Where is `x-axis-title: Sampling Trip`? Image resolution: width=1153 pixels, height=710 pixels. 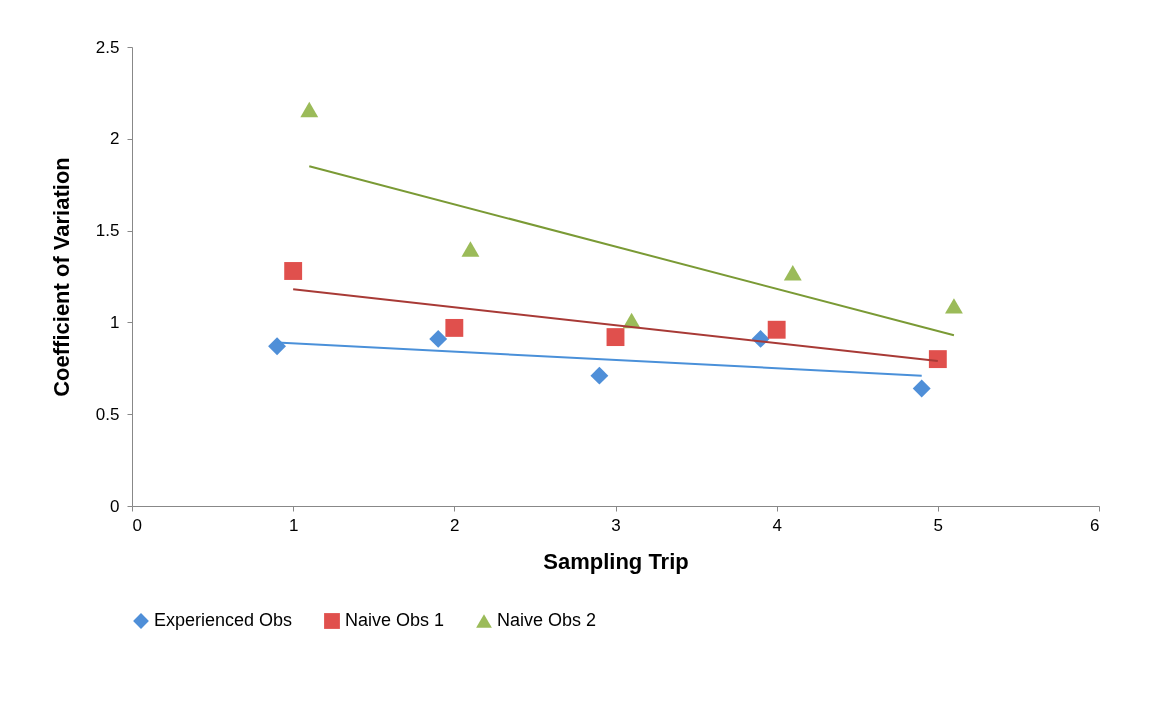 x-axis-title: Sampling Trip is located at coordinates (616, 561).